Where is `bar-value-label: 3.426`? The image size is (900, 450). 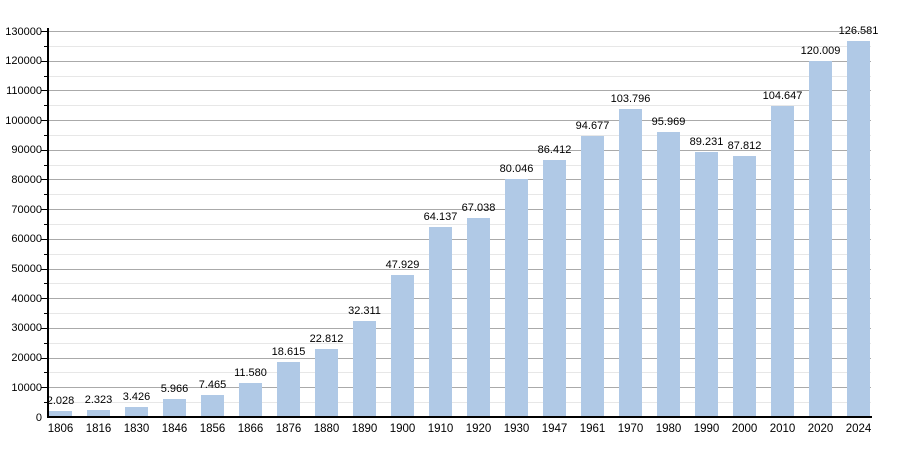 bar-value-label: 3.426 is located at coordinates (136, 396).